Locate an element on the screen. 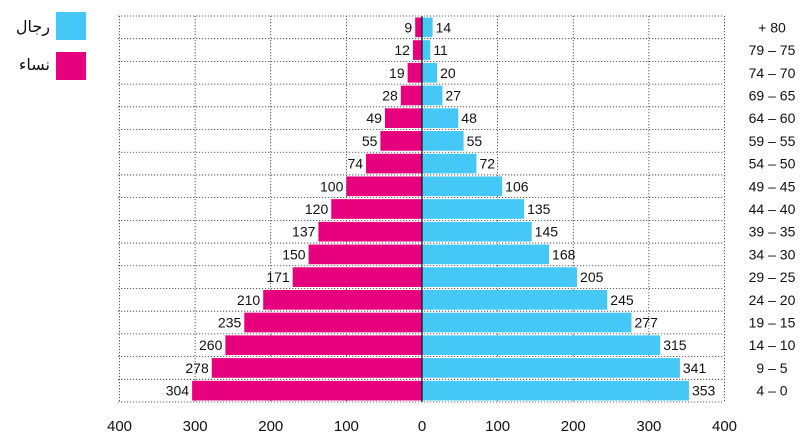  legend-women-swatch is located at coordinates (71, 66).